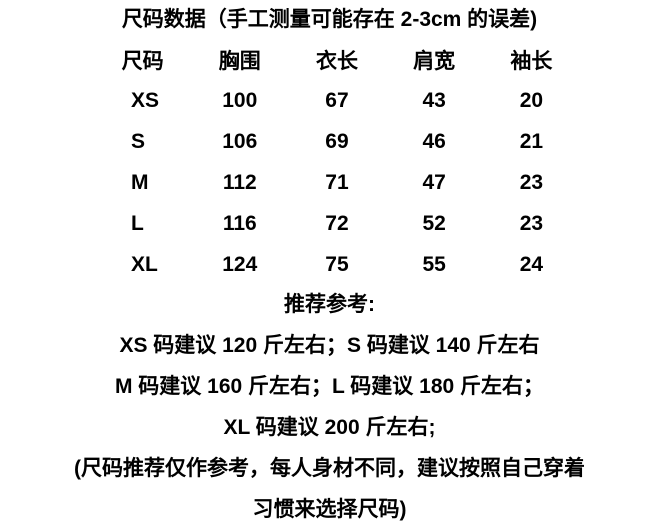 The width and height of the screenshot is (659, 530). What do you see at coordinates (329, 345) in the screenshot?
I see `recommendation-line-xs-s: XS 码建议 120 斤左右；S 码建议 140 斤左右` at bounding box center [329, 345].